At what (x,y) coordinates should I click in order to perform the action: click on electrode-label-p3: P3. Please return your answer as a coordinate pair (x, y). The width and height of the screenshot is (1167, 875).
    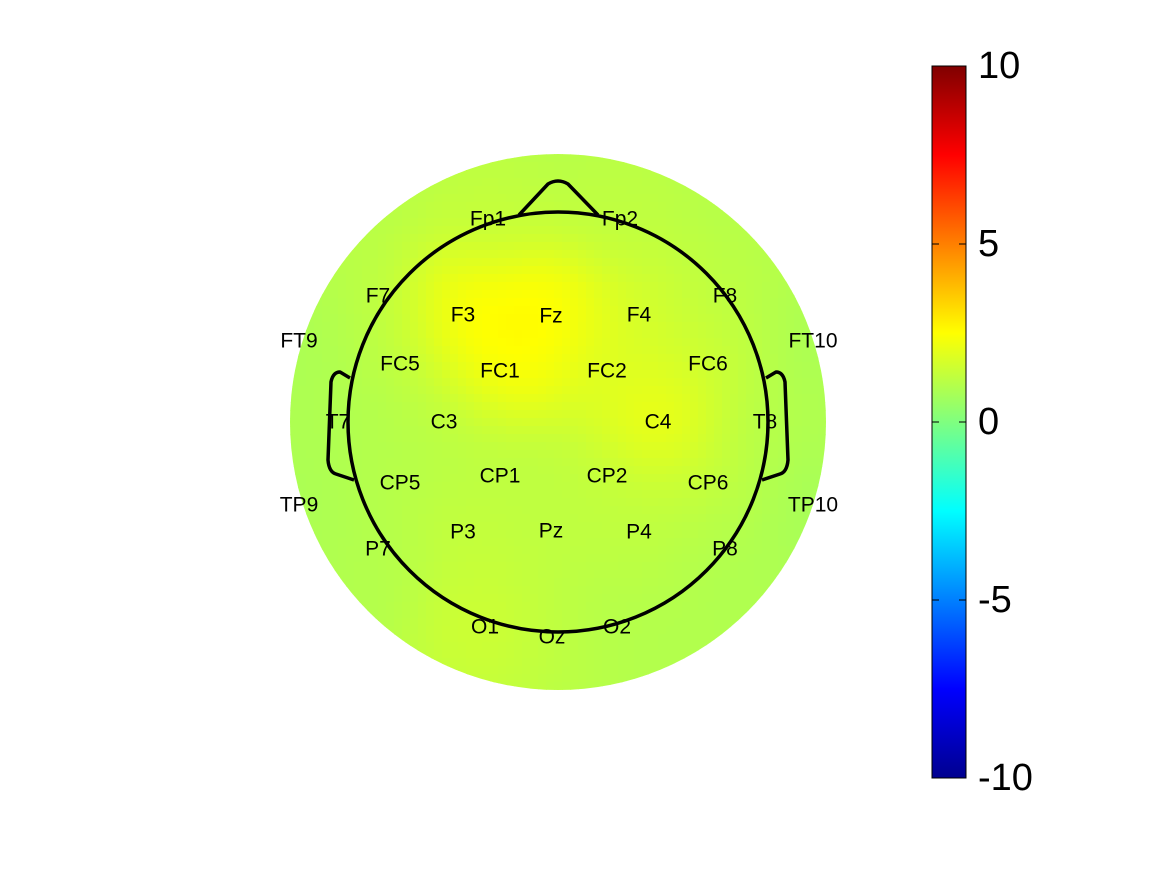
    Looking at the image, I should click on (463, 532).